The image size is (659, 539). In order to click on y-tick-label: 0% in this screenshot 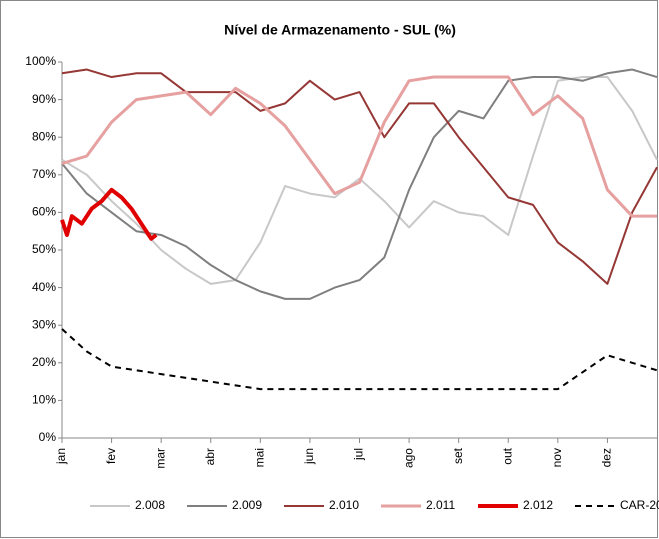, I will do `click(48, 437)`.